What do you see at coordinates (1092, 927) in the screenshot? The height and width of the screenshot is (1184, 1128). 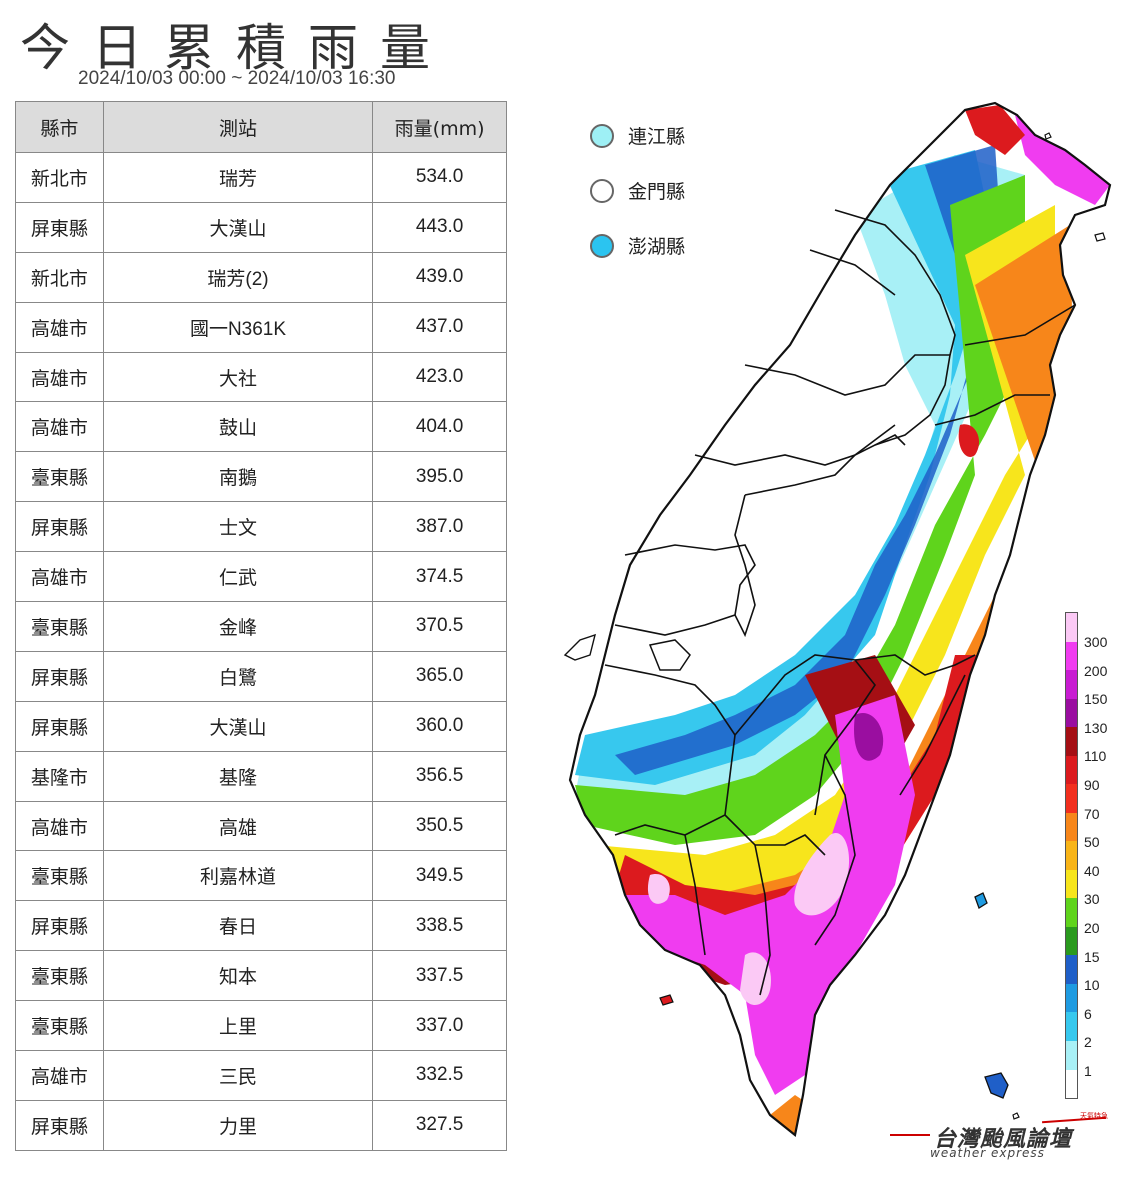 I see `colorbar-label: 20` at bounding box center [1092, 927].